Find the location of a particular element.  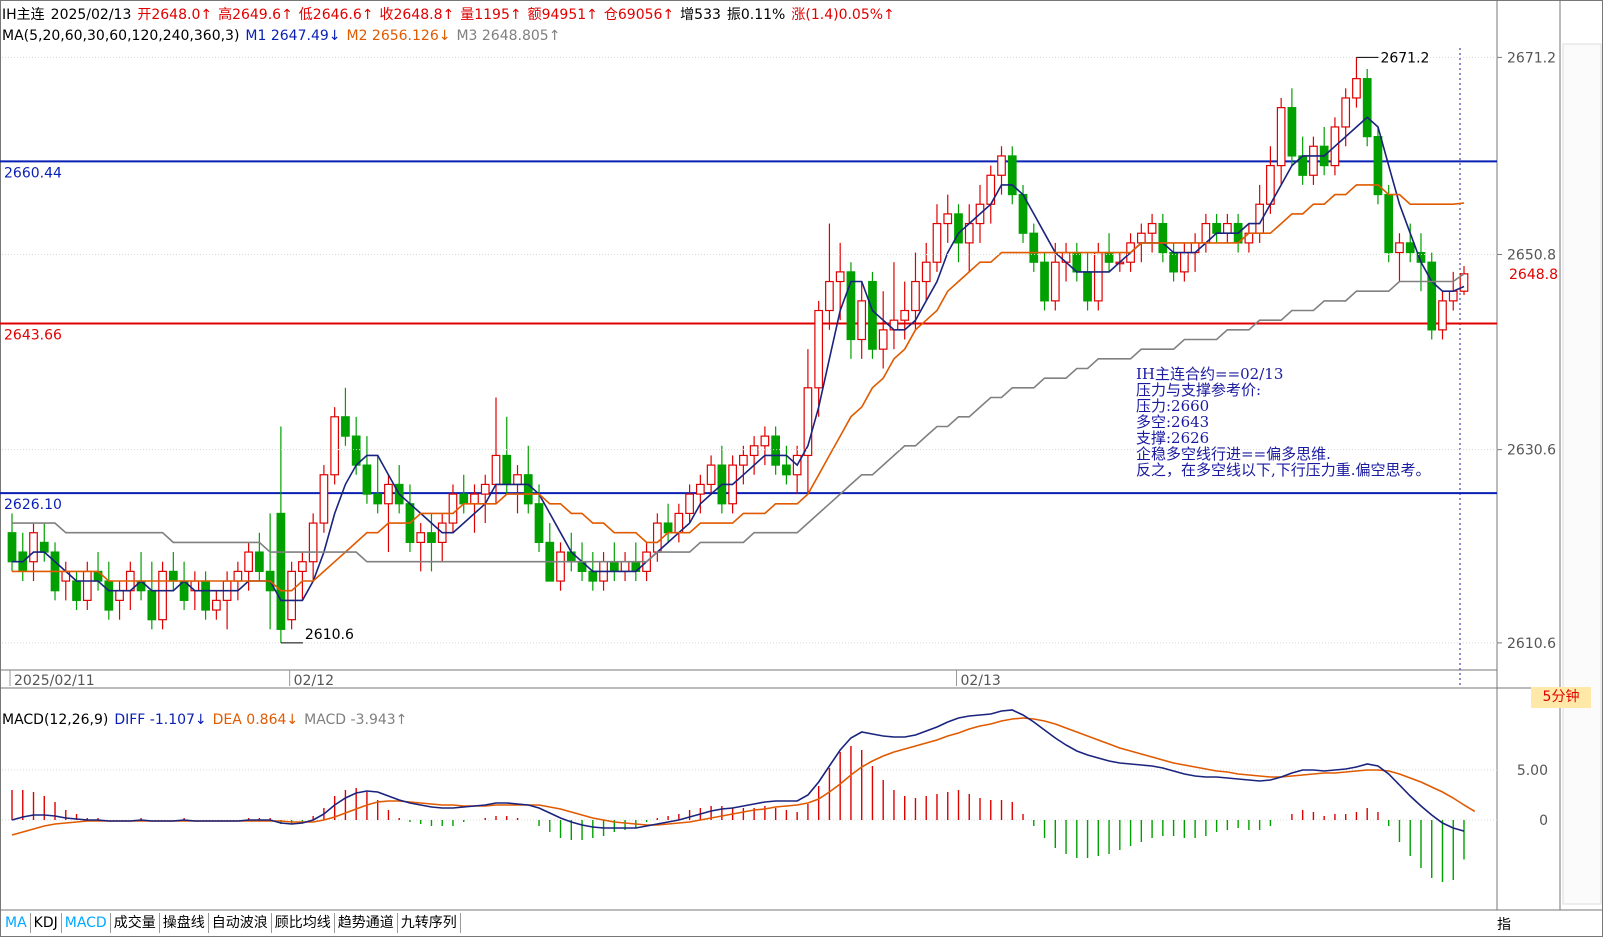

open-interest-value: 仓69056↑ is located at coordinates (639, 15).